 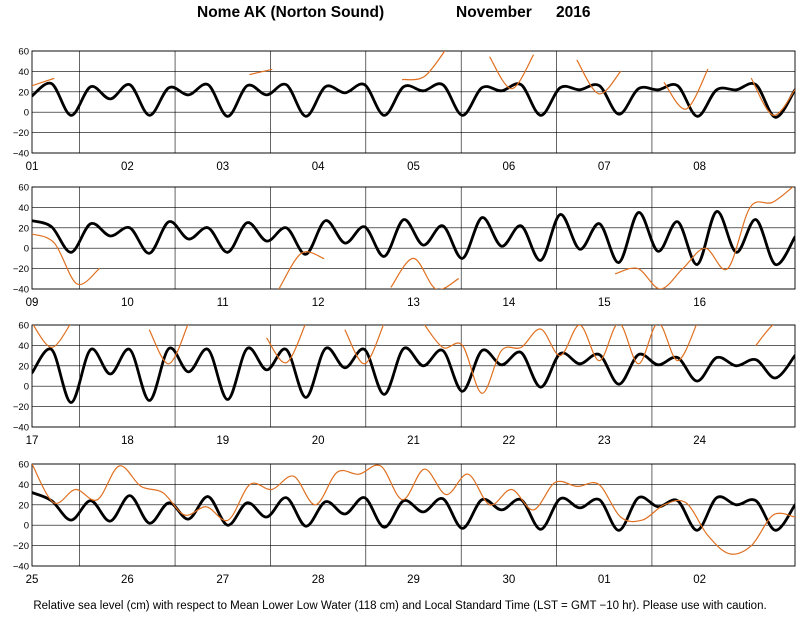 I want to click on x-tick-label: 08, so click(x=699, y=167).